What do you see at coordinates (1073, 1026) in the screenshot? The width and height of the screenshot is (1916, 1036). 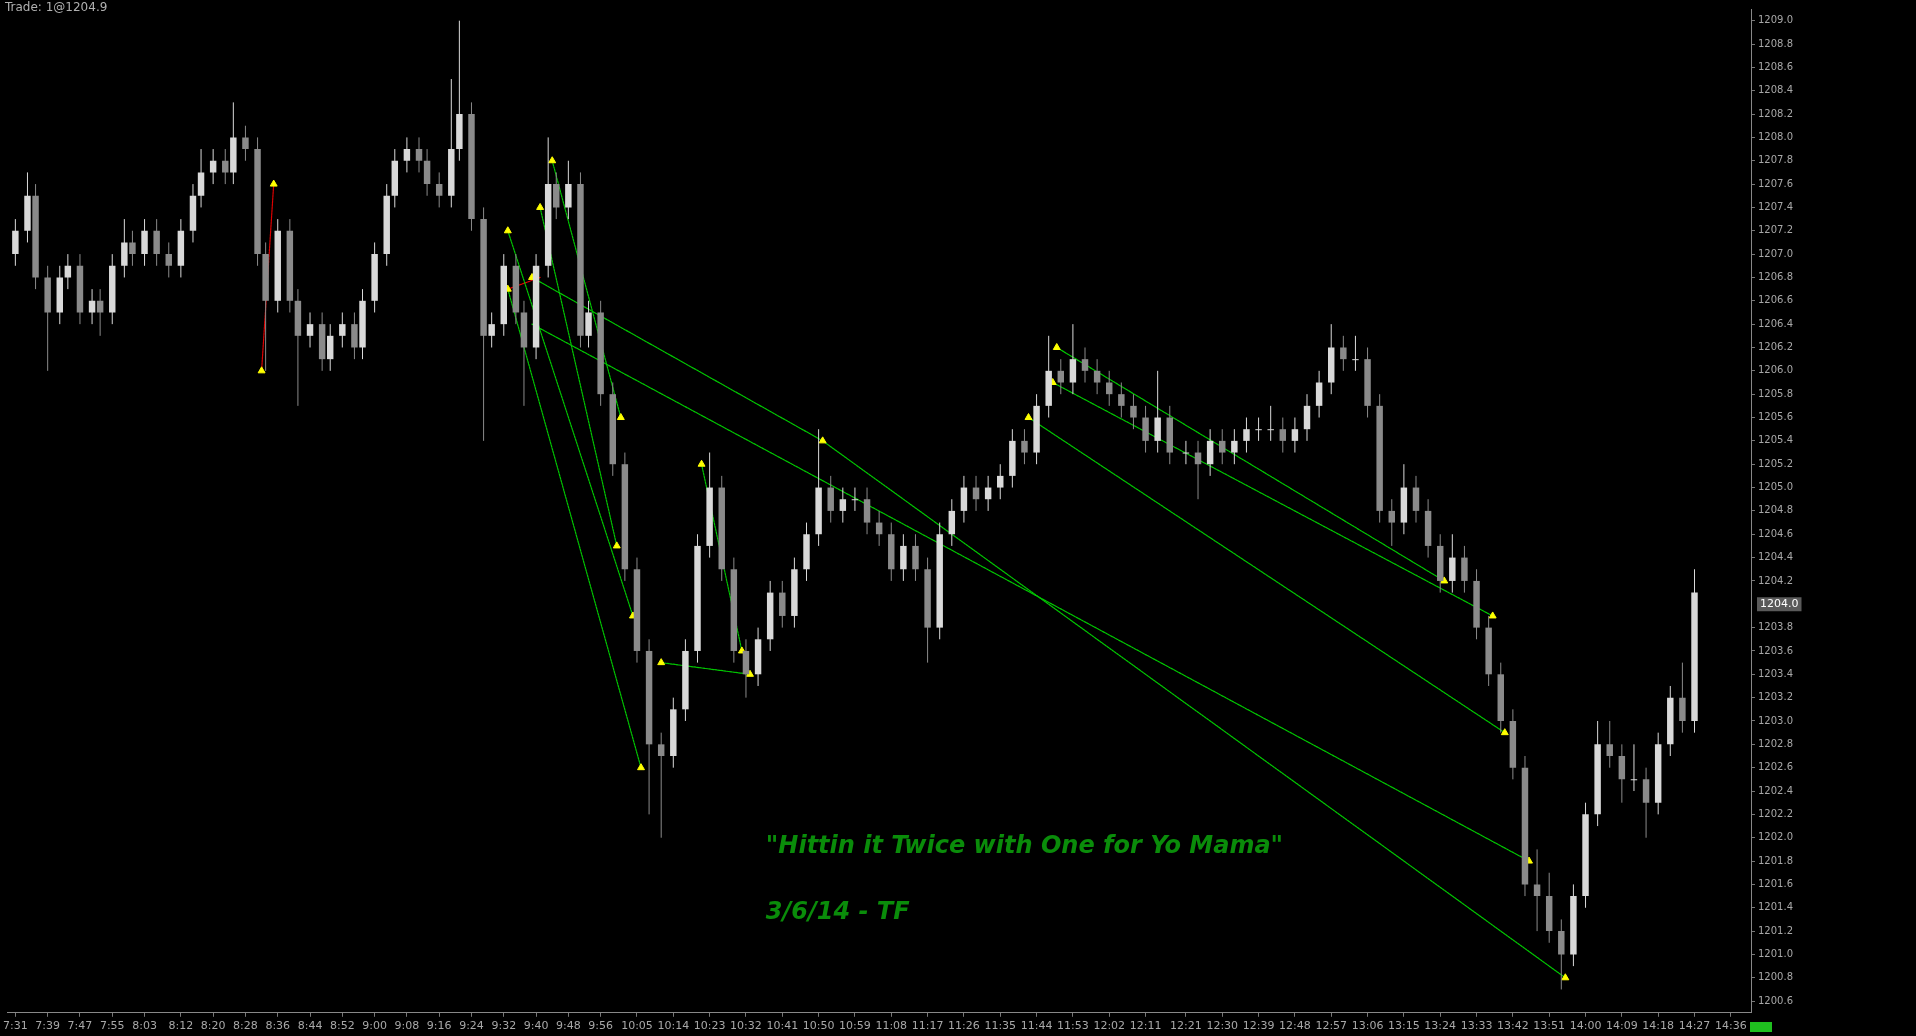 I see `x-tick-label: 11:53` at bounding box center [1073, 1026].